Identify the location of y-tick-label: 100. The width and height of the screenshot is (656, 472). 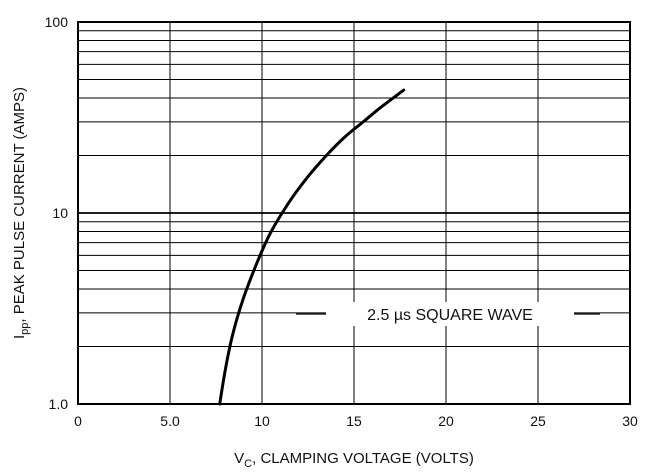
(57, 22).